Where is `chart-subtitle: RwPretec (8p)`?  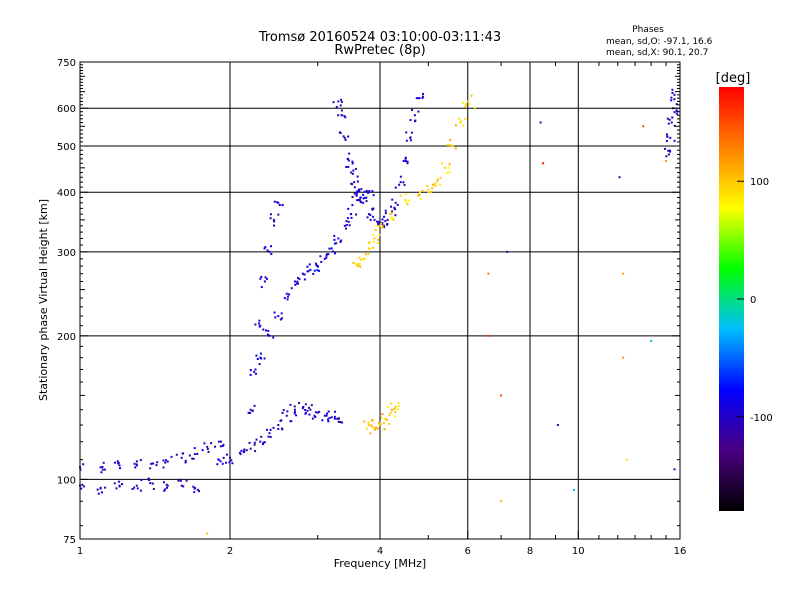
chart-subtitle: RwPretec (8p) is located at coordinates (379, 50).